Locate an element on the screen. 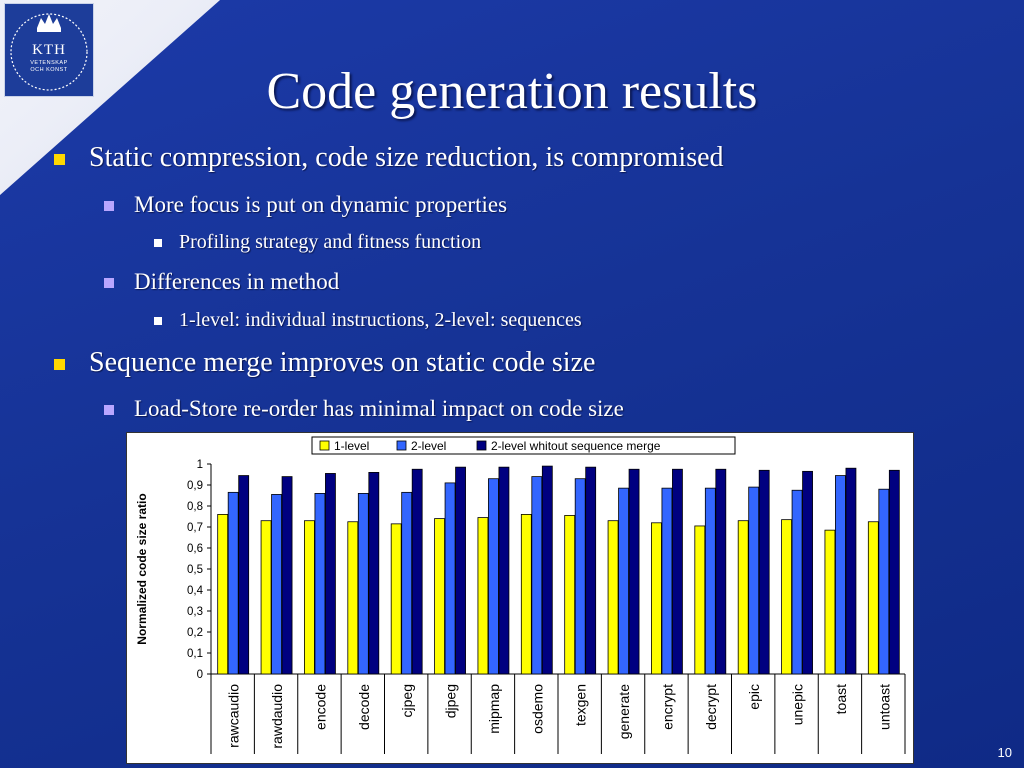 Image resolution: width=1024 pixels, height=768 pixels. x-tick-label: texgen is located at coordinates (581, 705).